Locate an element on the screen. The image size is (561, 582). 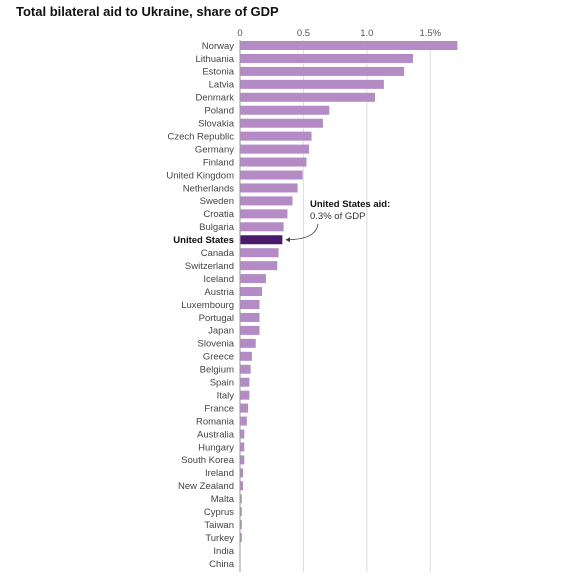
category-label-norway: Norway is located at coordinates (218, 46).